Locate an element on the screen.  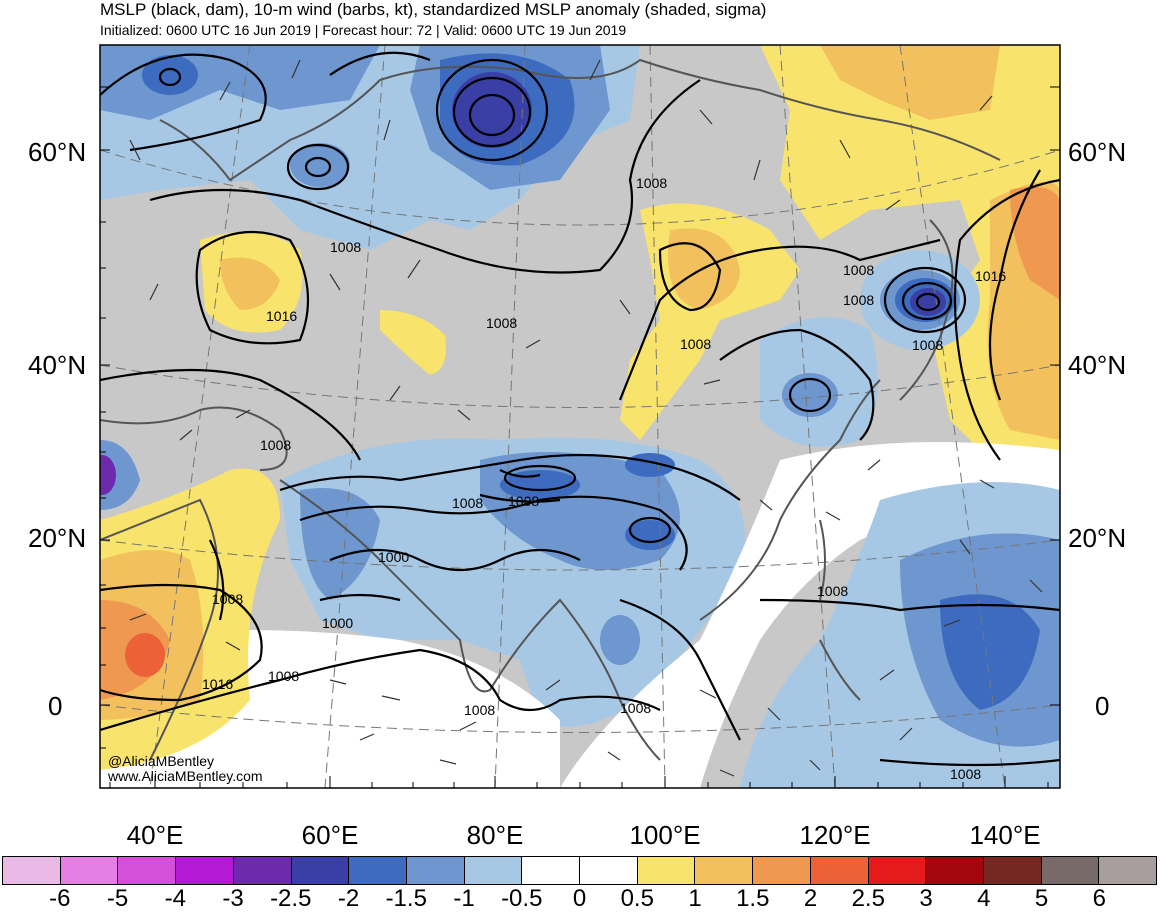
colorbar-tick-label: 2.5 is located at coordinates (868, 898).